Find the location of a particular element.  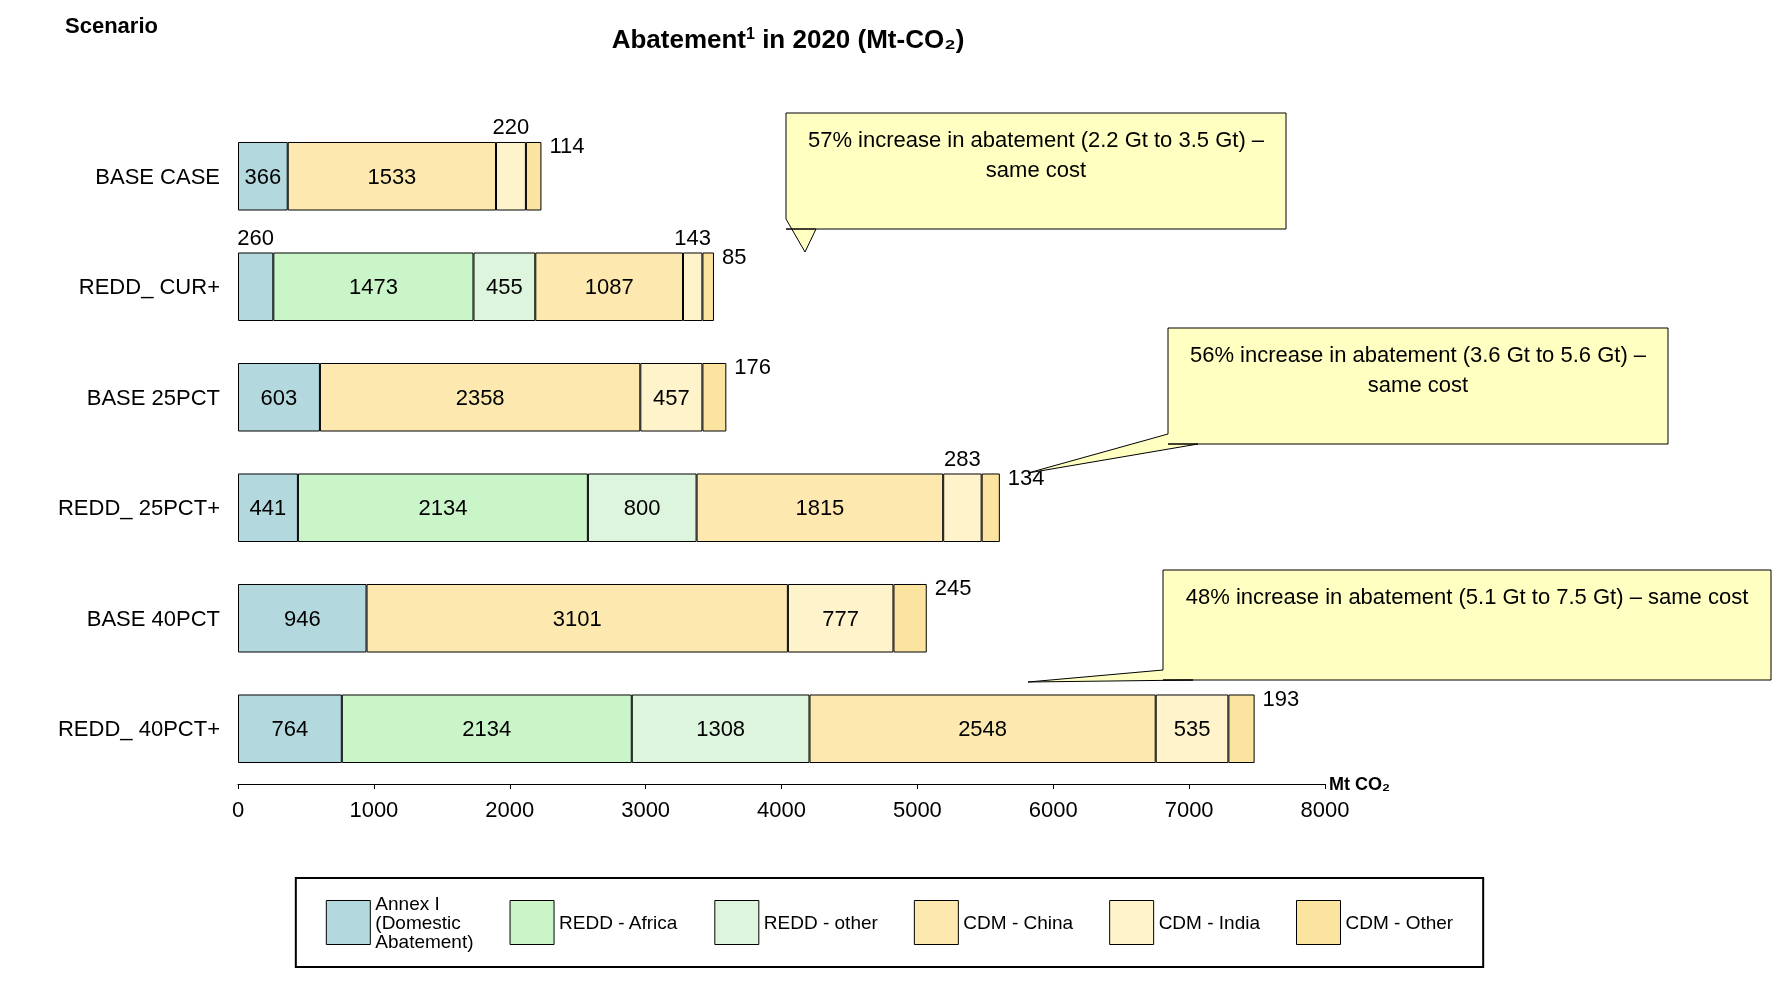

data-label: 455 is located at coordinates (504, 287).